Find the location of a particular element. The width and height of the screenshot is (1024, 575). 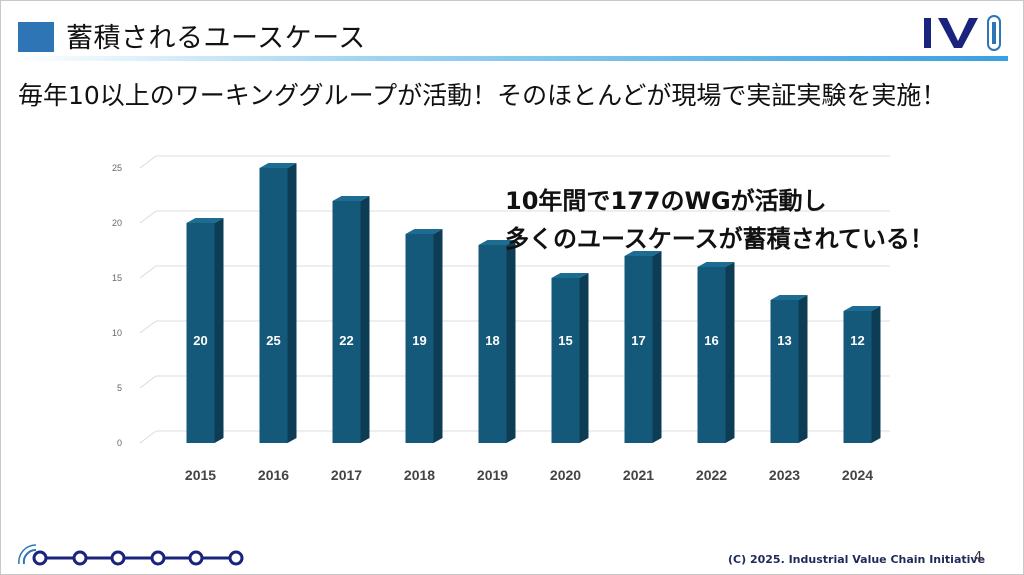

x-tick-label: 2015 is located at coordinates (200, 475).